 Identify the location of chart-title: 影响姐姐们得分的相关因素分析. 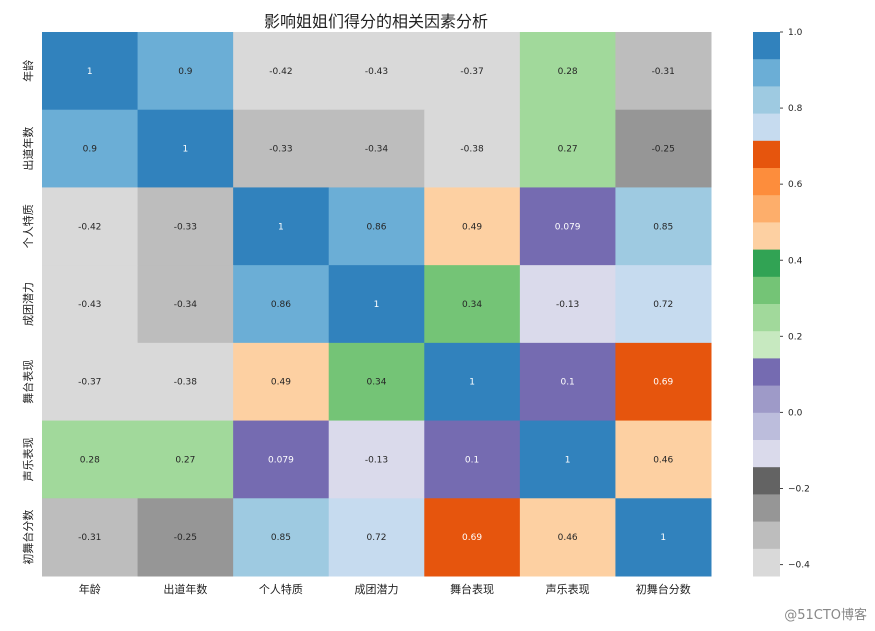
(376, 21).